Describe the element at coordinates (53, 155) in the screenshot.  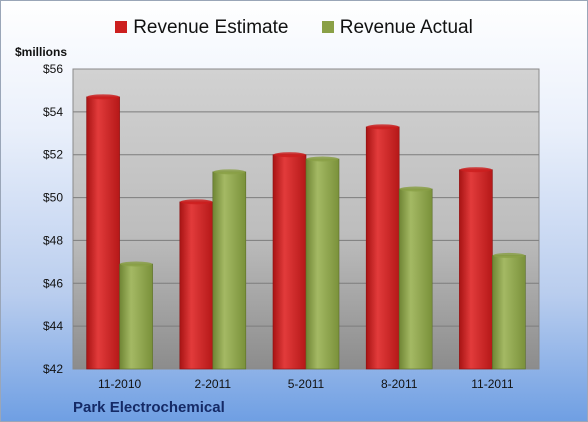
I see `y-tick-label: $52` at that location.